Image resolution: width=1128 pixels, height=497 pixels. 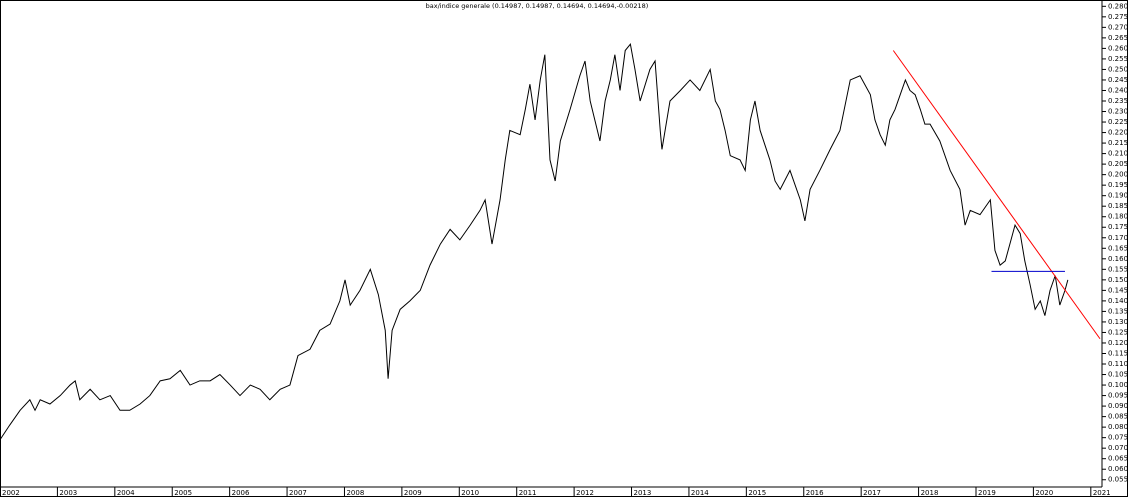 I want to click on y-tick-label: 0.175, so click(x=1118, y=227).